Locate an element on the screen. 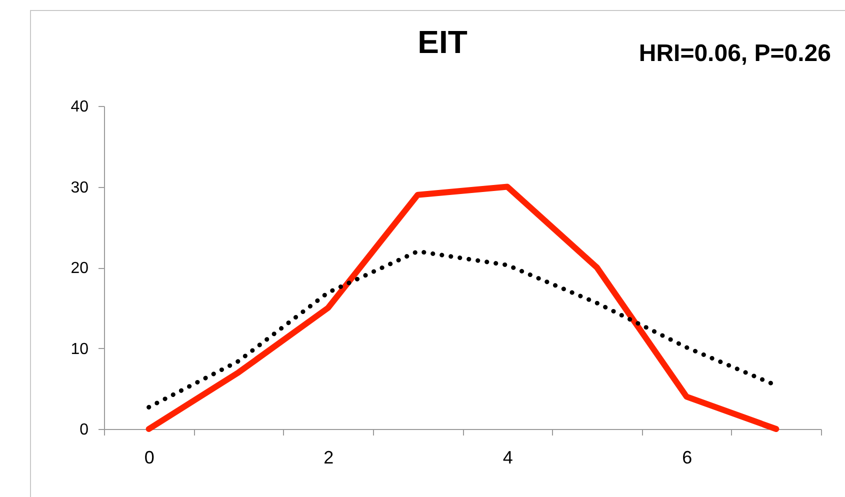  x-tick-label: 2 is located at coordinates (329, 458).